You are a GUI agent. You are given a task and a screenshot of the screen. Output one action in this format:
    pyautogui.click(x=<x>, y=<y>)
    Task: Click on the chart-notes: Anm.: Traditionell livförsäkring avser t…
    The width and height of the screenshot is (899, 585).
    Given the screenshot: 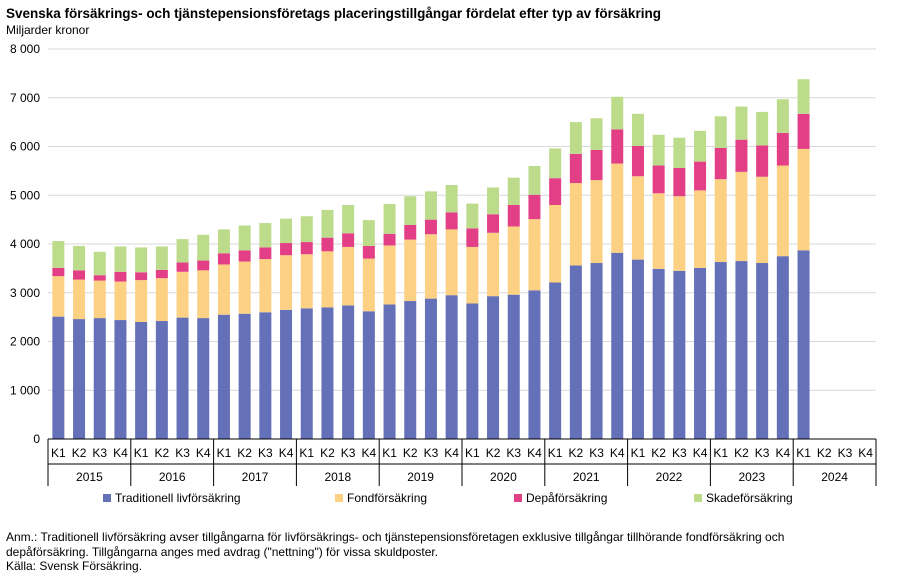 What is the action you would take?
    pyautogui.click(x=446, y=552)
    